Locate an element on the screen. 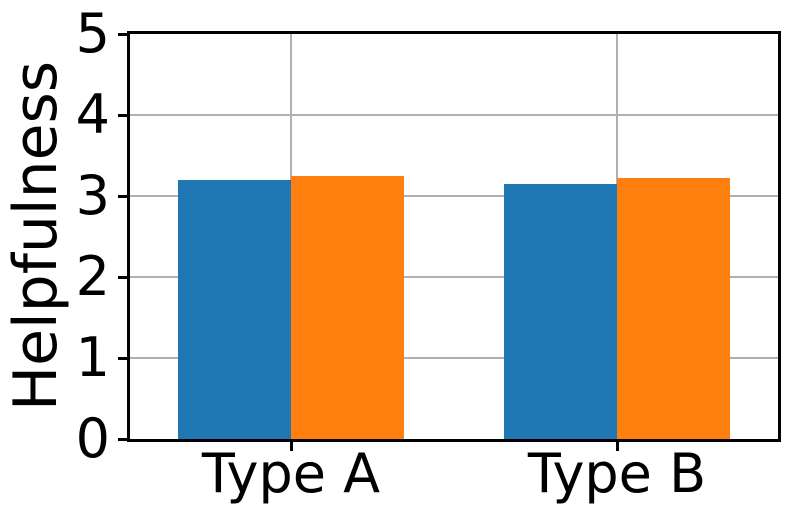 This screenshot has width=792, height=524. bar-blue-type-b is located at coordinates (560, 311).